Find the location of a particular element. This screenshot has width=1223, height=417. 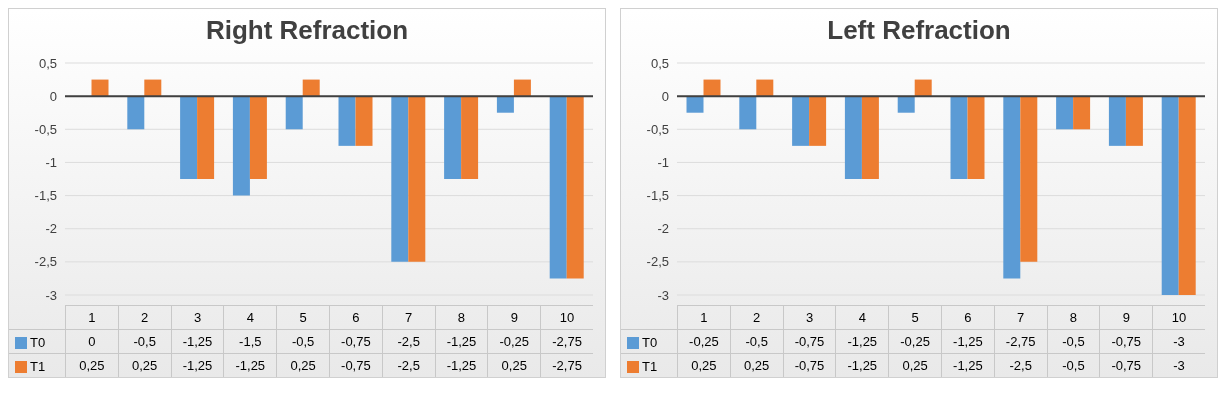

data-label: 0 is located at coordinates (91, 341).